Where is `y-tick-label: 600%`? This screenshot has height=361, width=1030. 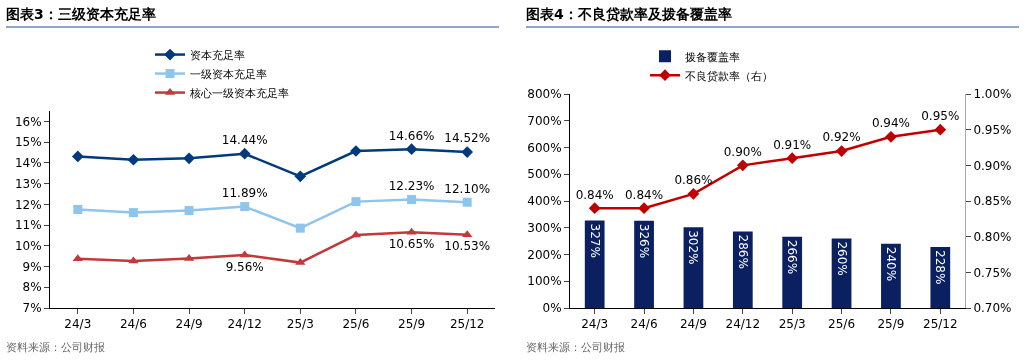 y-tick-label: 600% is located at coordinates (544, 147).